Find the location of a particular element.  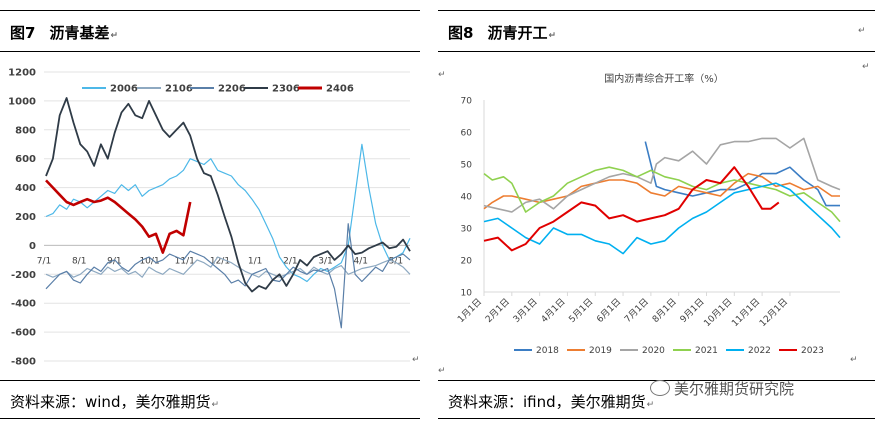

y-tick-label: 0 is located at coordinates (32, 246).